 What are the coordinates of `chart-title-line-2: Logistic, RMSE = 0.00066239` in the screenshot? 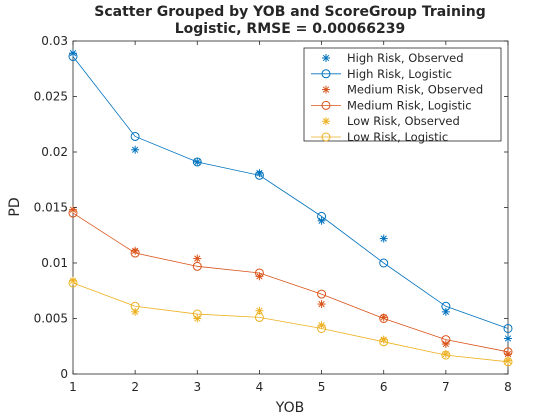 It's located at (290, 29).